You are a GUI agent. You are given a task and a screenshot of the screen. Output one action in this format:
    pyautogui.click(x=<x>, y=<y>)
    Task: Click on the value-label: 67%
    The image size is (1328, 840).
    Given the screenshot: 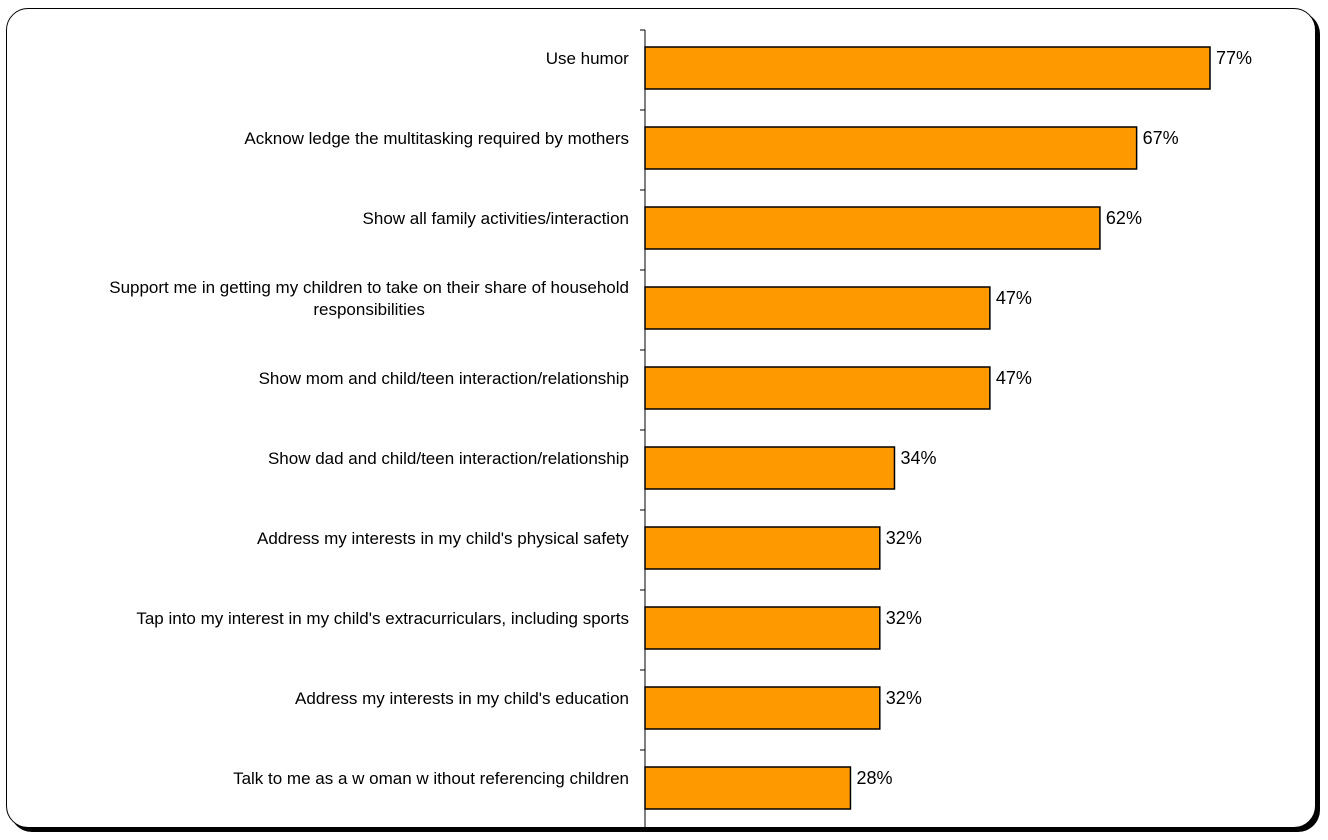 What is the action you would take?
    pyautogui.click(x=1161, y=138)
    